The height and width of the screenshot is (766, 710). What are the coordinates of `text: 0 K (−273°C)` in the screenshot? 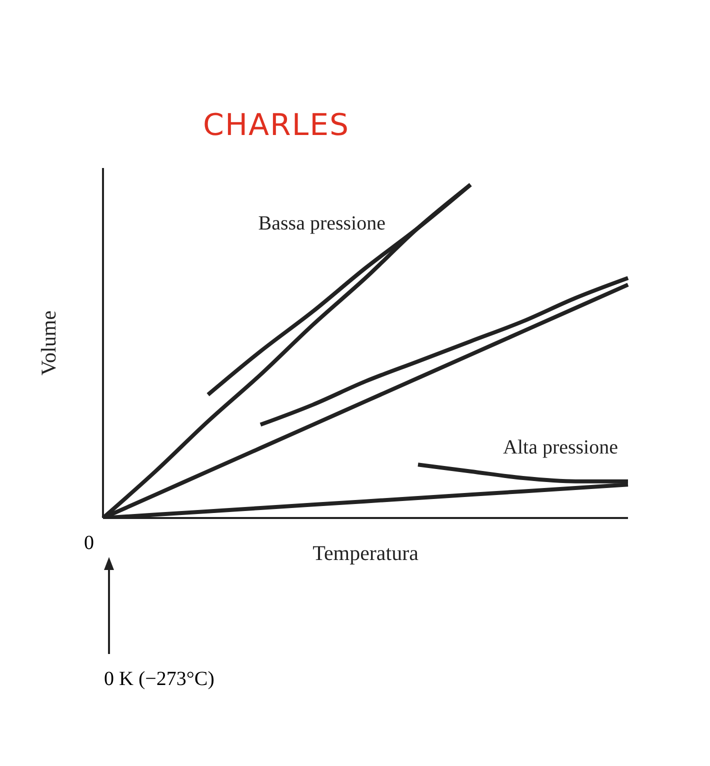 It's located at (159, 679).